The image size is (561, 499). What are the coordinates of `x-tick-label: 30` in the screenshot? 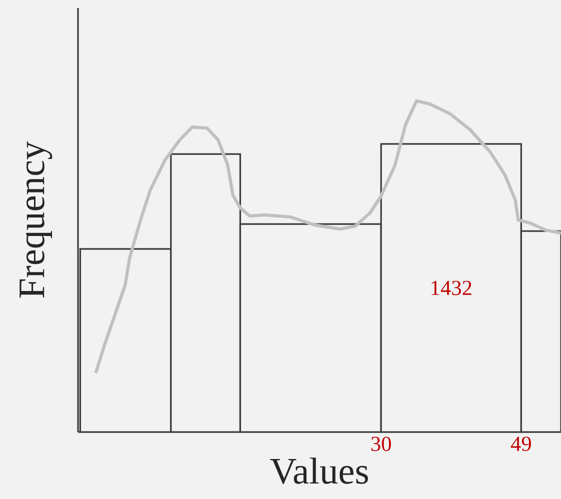 It's located at (381, 444).